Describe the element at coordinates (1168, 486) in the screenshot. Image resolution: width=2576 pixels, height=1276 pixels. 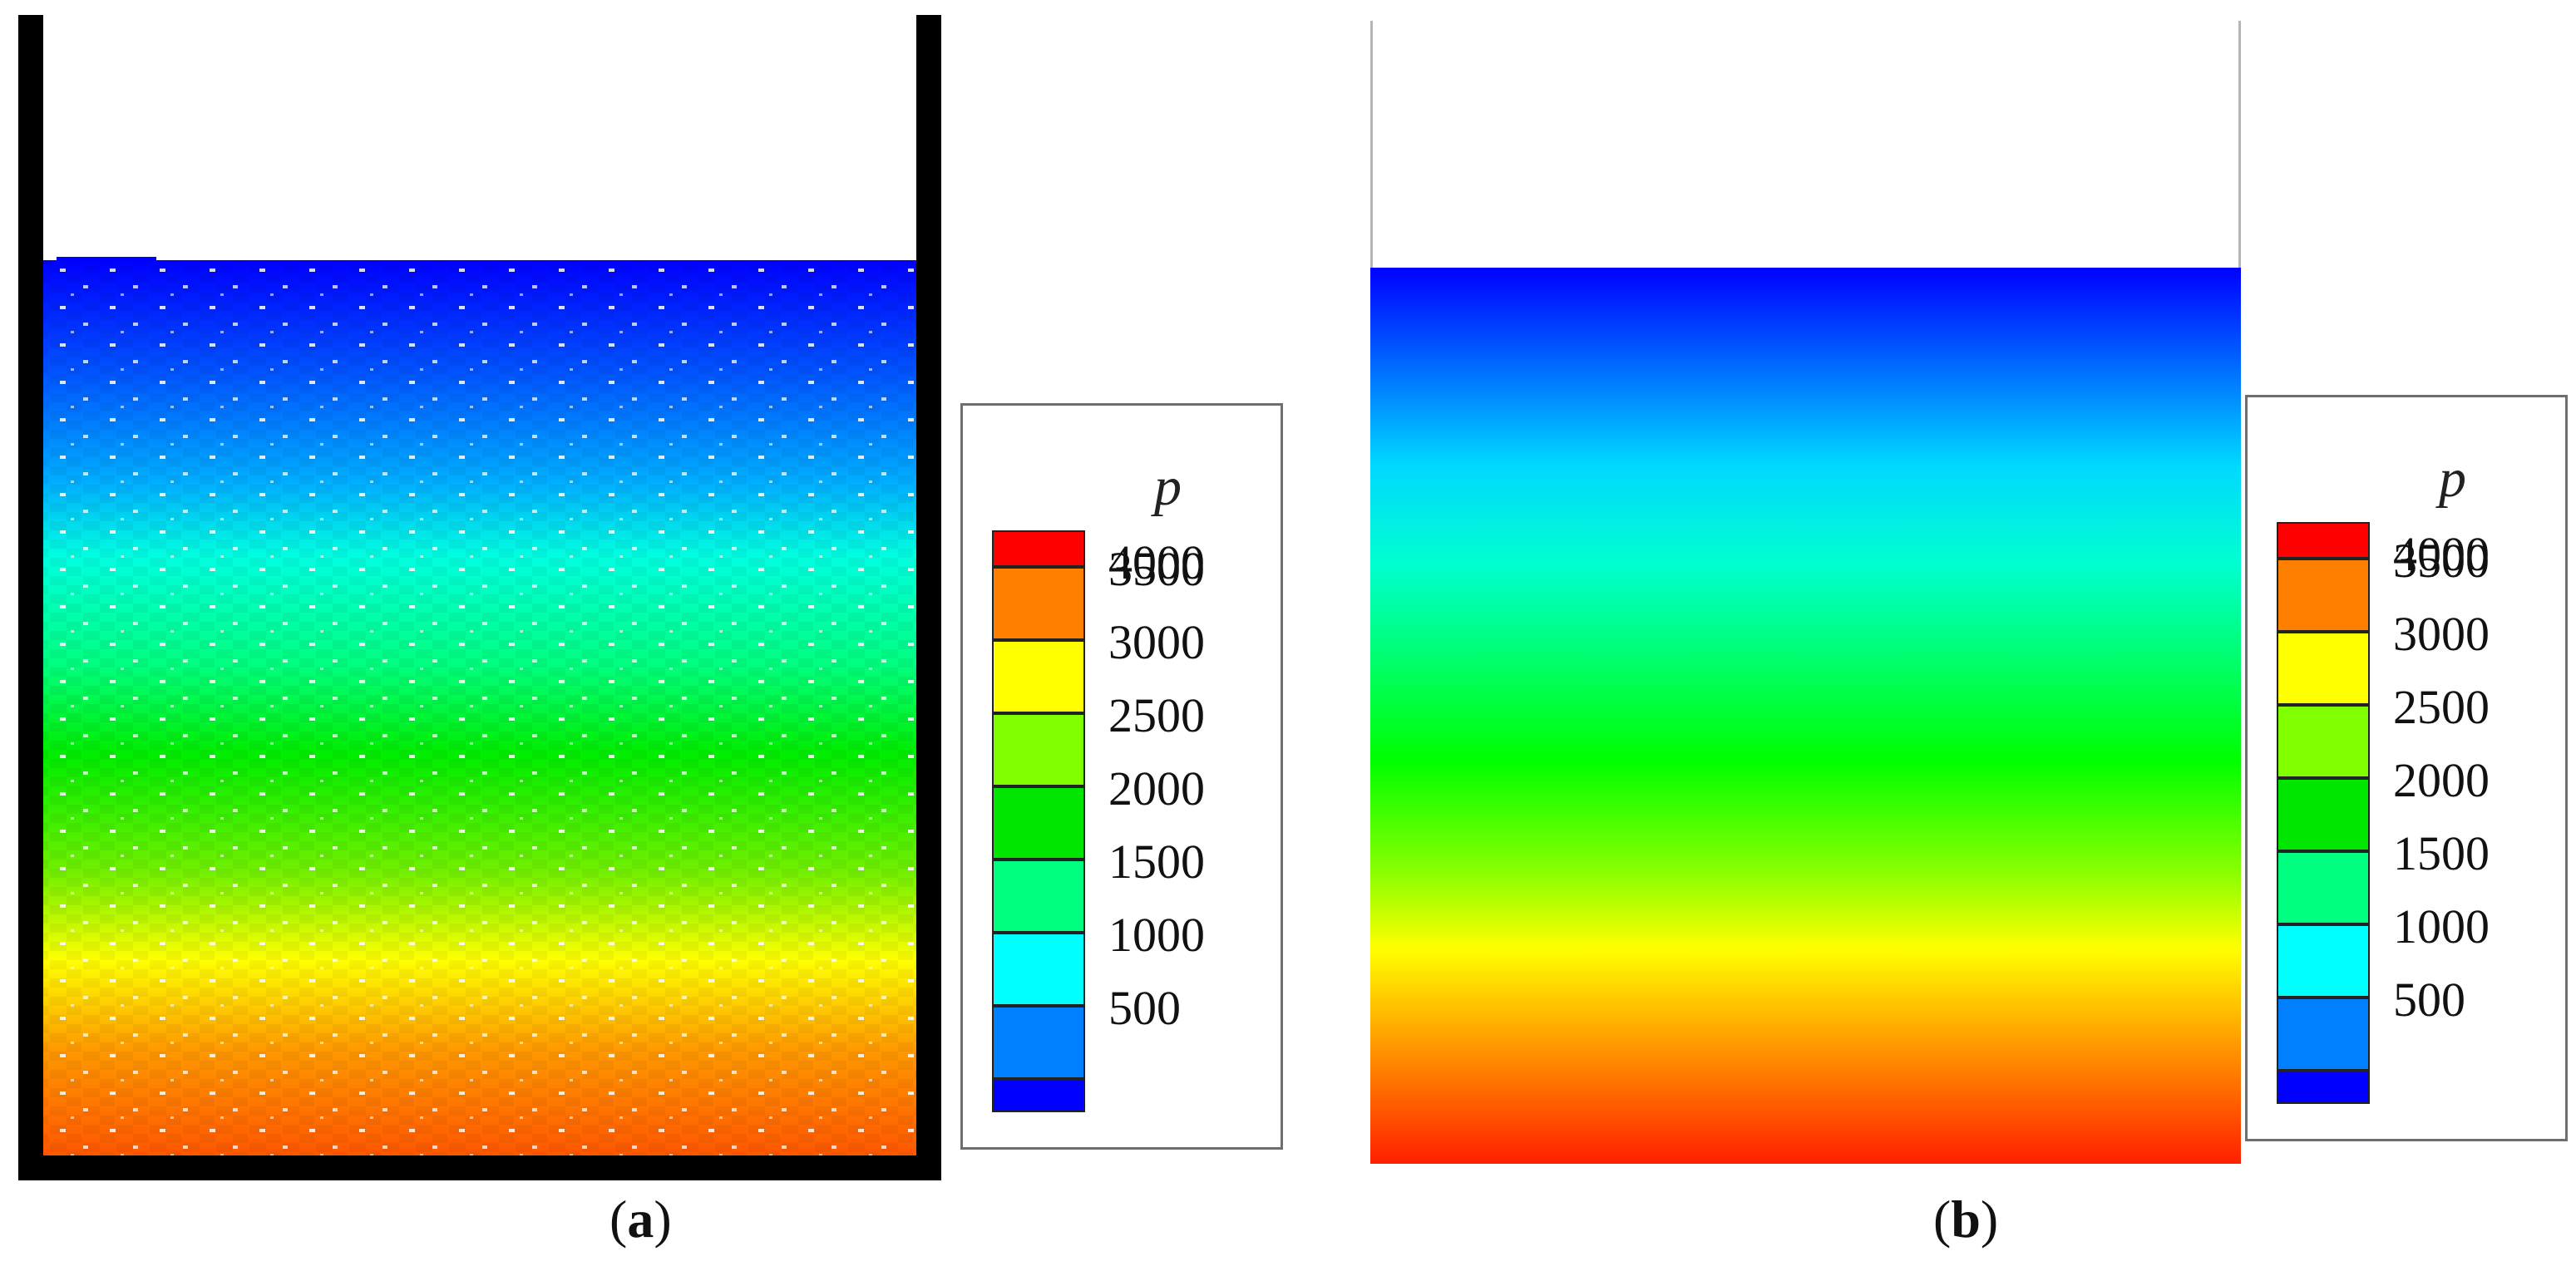
I see `legend-a-title: p` at that location.